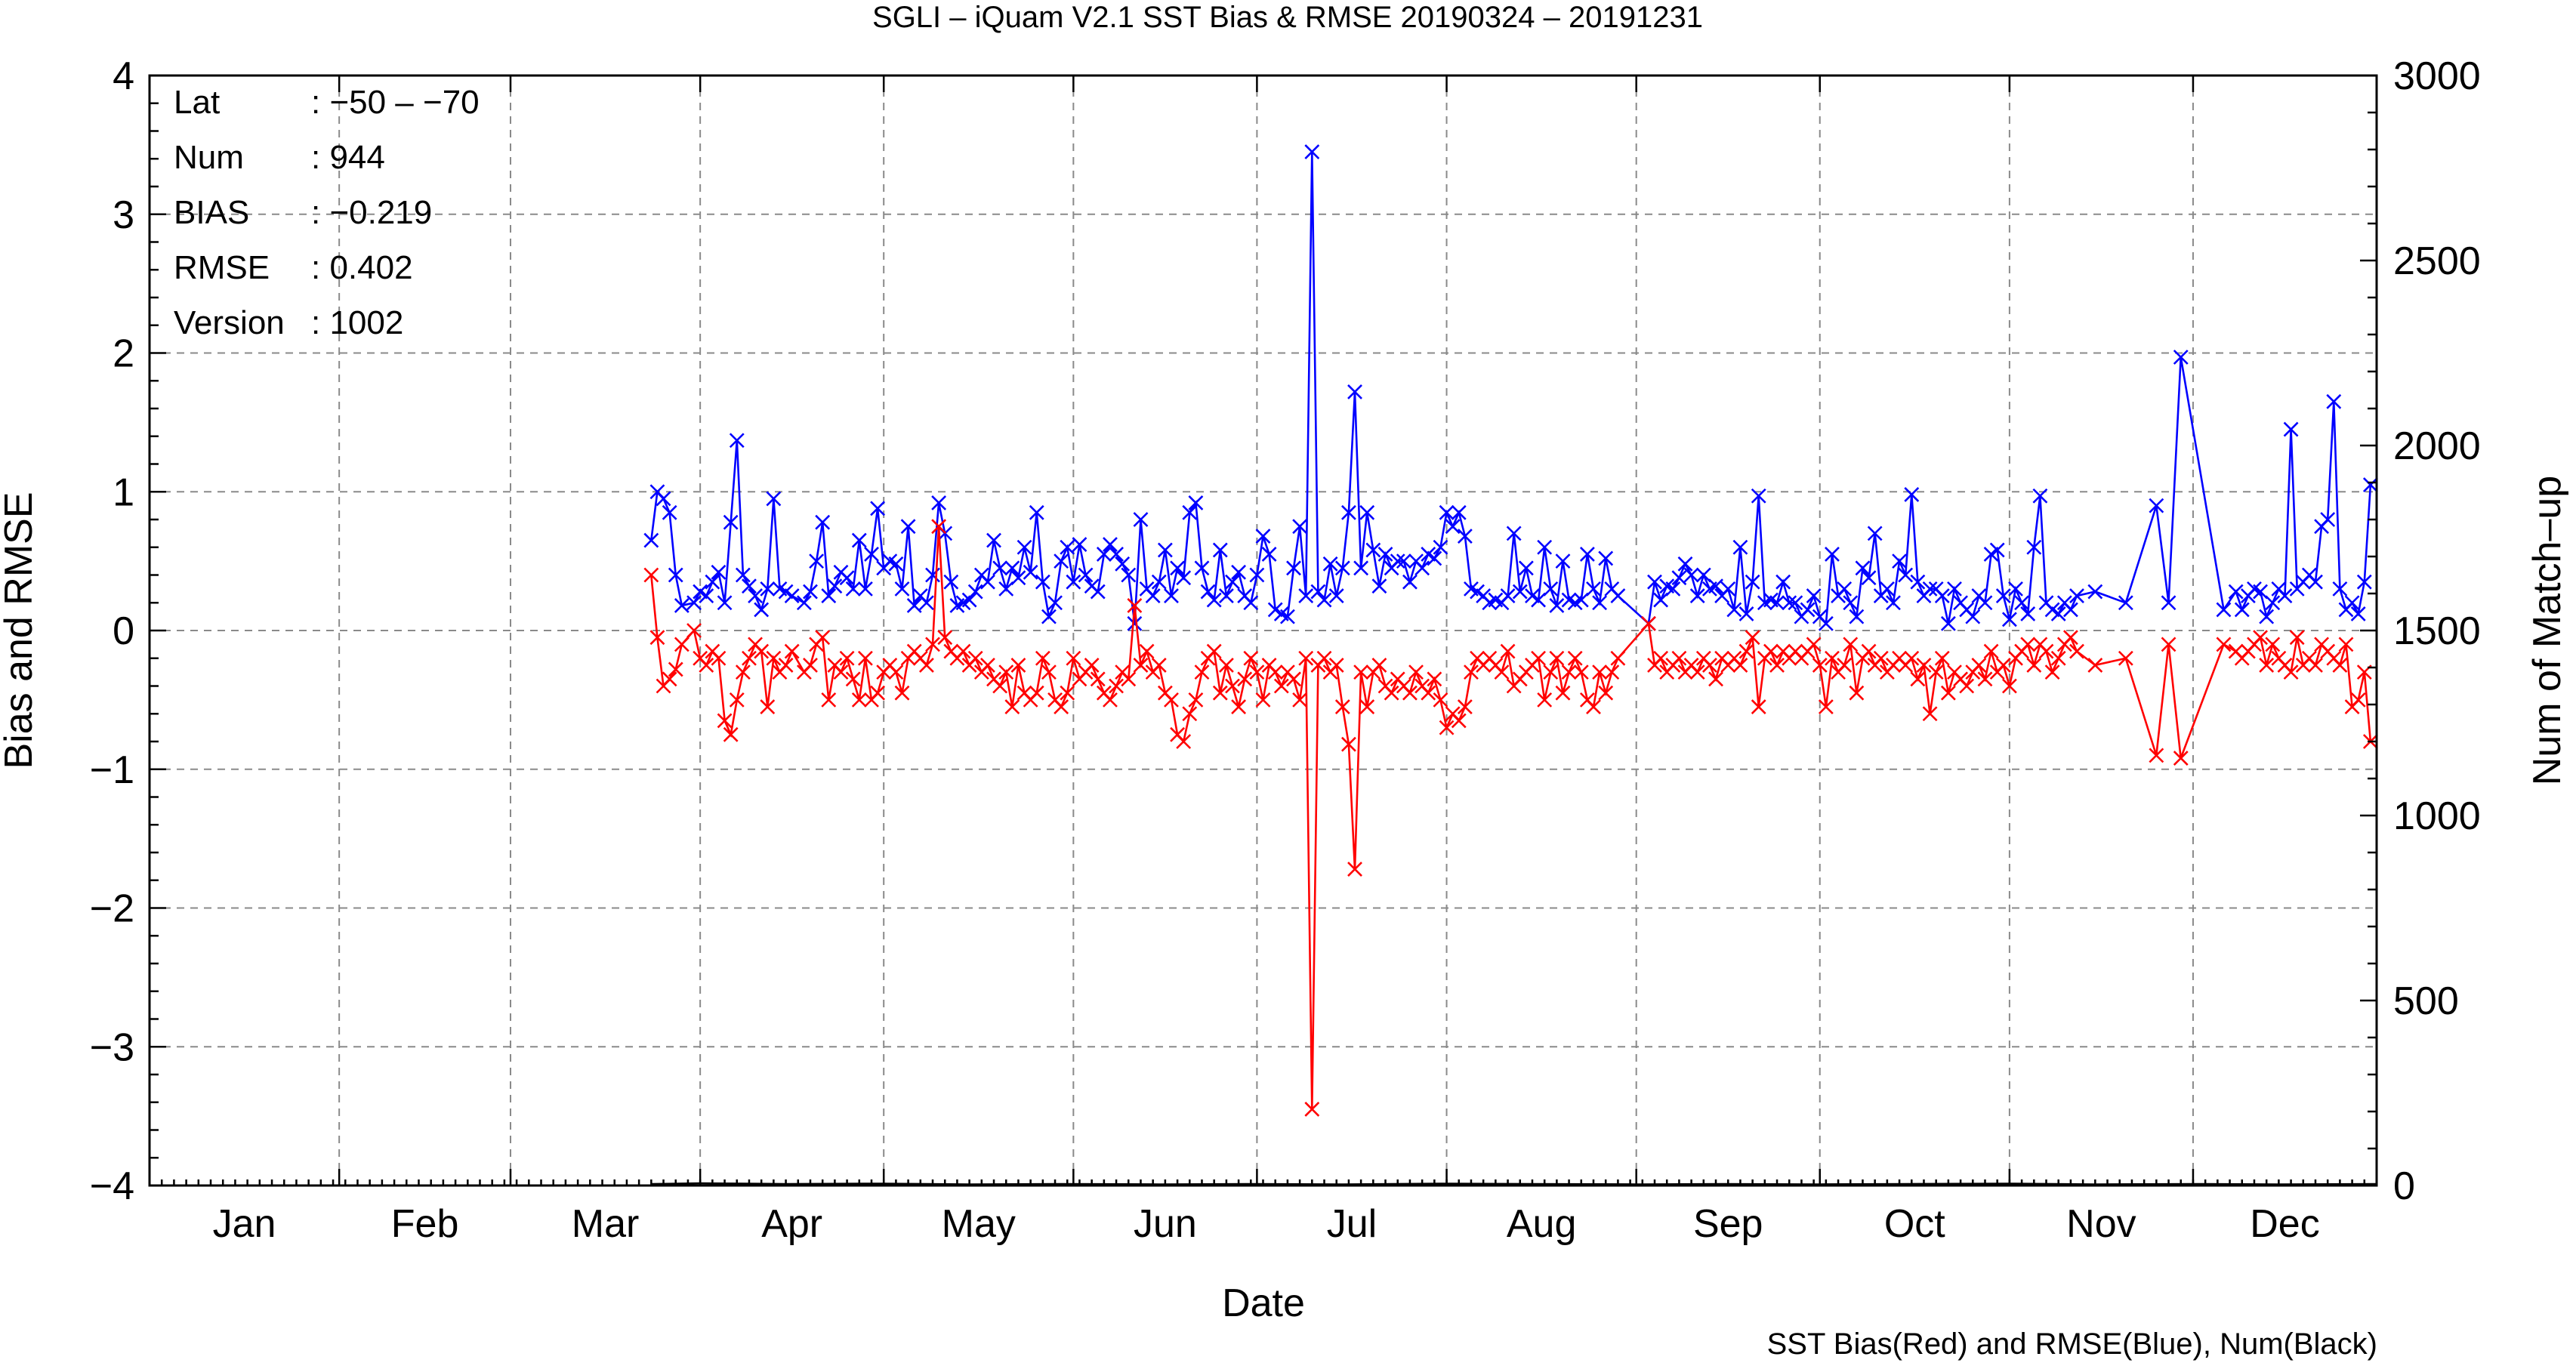  What do you see at coordinates (123, 215) in the screenshot?
I see `y-tick-label: 3` at bounding box center [123, 215].